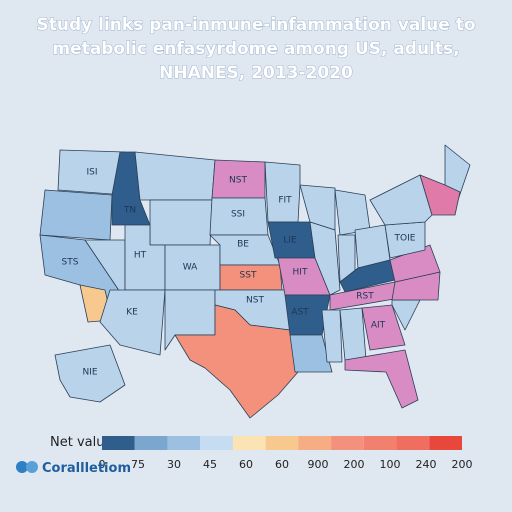  What do you see at coordinates (140, 256) in the screenshot?
I see `region-label: HT` at bounding box center [140, 256].